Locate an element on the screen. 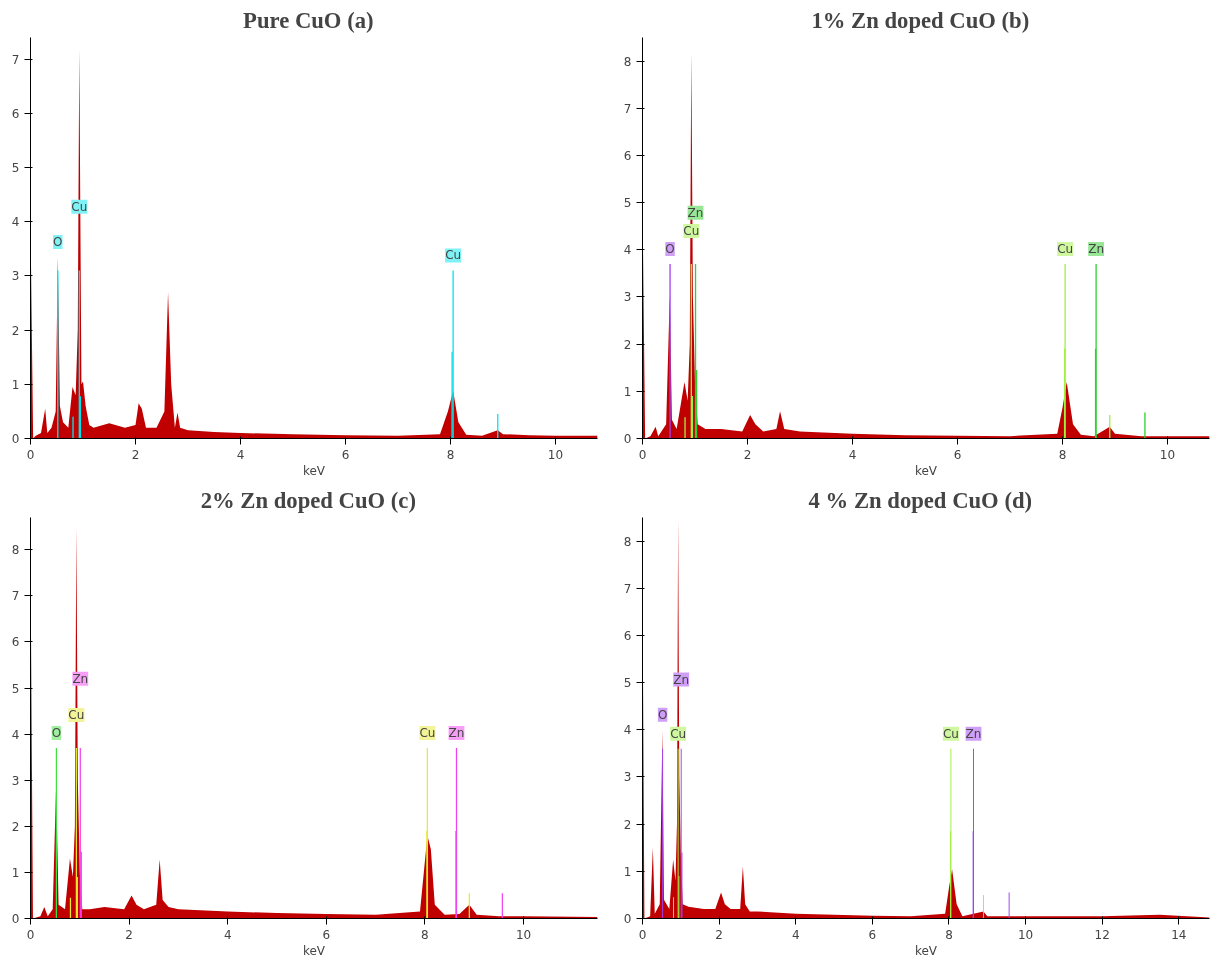  chart-title: 4 % Zn doped CuO (d) is located at coordinates (920, 500).